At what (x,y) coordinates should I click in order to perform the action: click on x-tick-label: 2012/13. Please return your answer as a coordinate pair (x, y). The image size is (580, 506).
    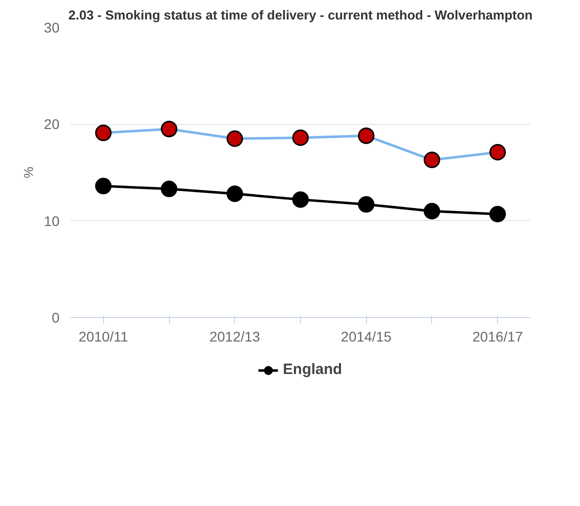
    Looking at the image, I should click on (234, 336).